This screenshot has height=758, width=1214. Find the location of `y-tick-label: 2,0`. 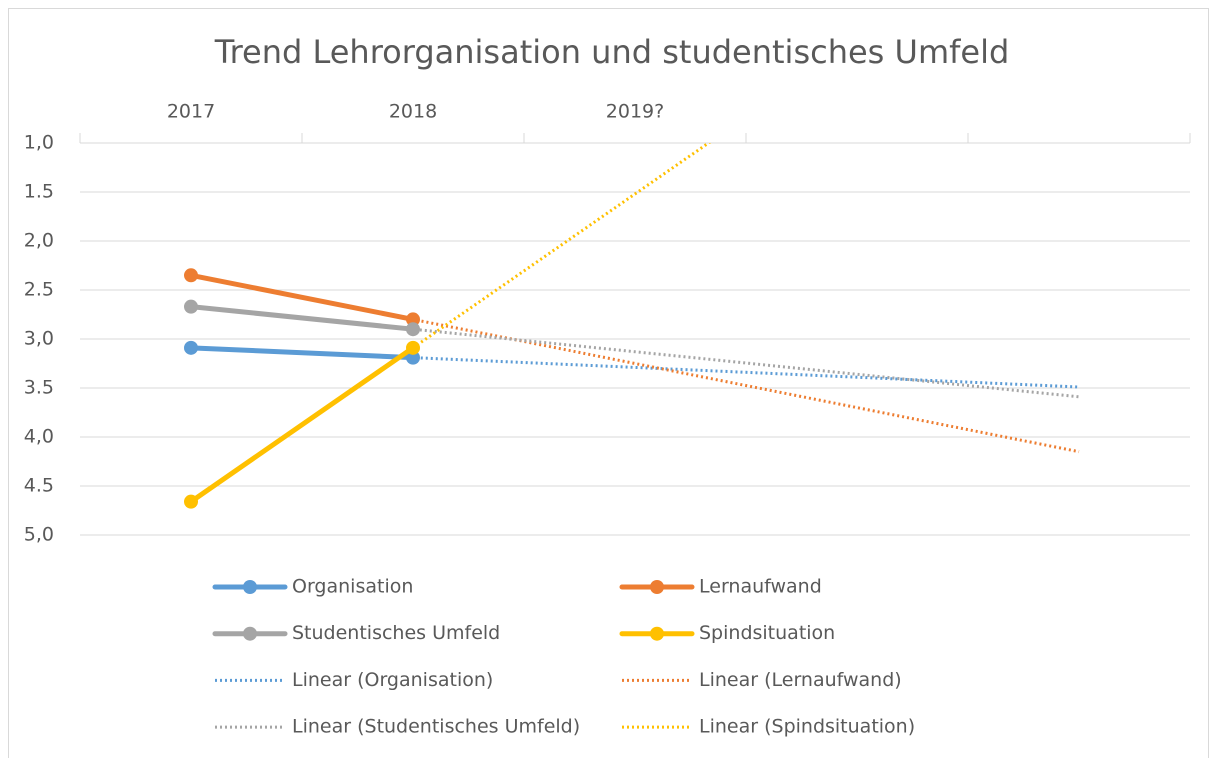

y-tick-label: 2,0 is located at coordinates (39, 241).